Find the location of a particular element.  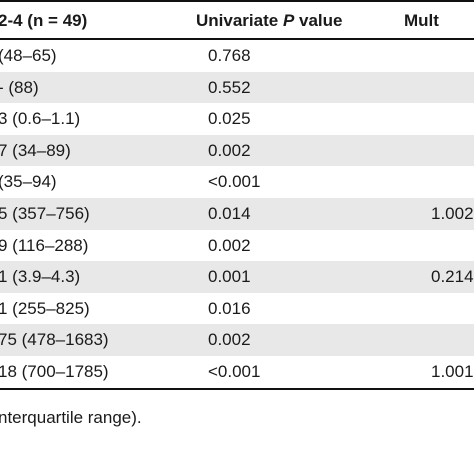

table-row: 7 (34–89) 0.002 is located at coordinates (237, 150).